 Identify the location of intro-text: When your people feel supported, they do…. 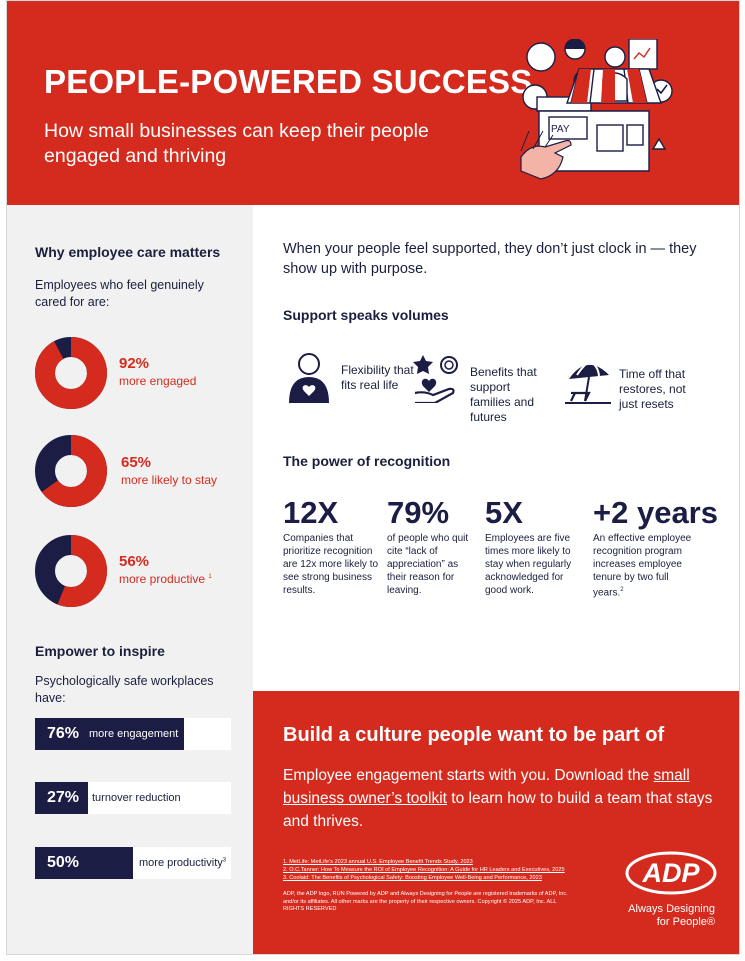
(490, 259).